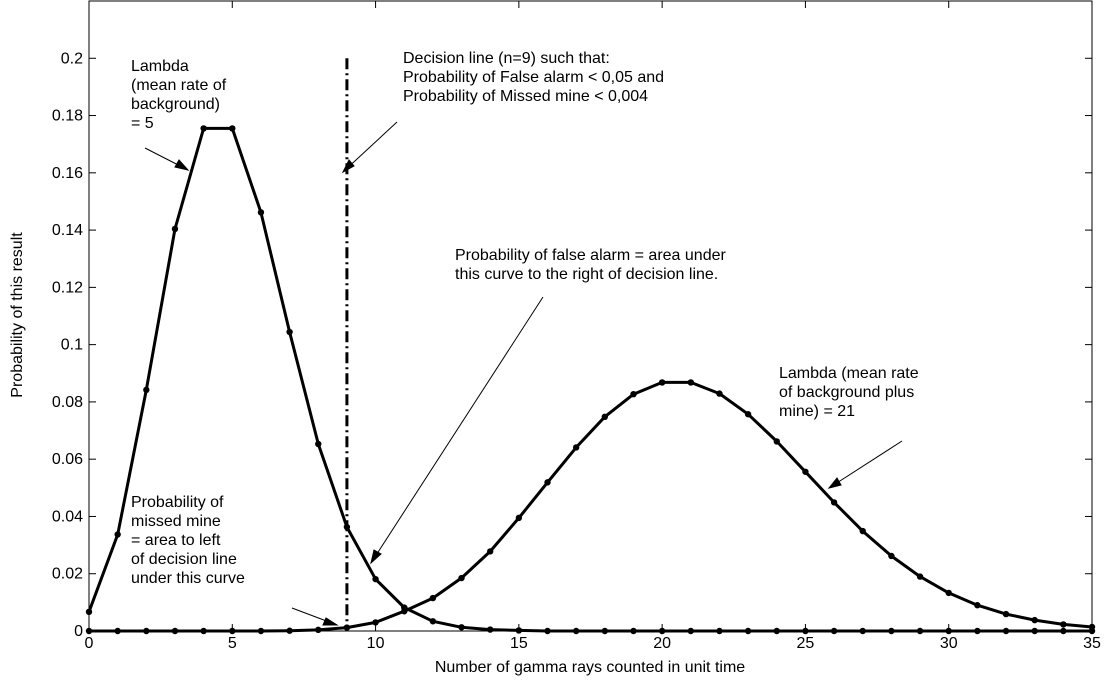 This screenshot has width=1117, height=682. Describe the element at coordinates (834, 483) in the screenshot. I see `arrow-lambda21-head` at that location.